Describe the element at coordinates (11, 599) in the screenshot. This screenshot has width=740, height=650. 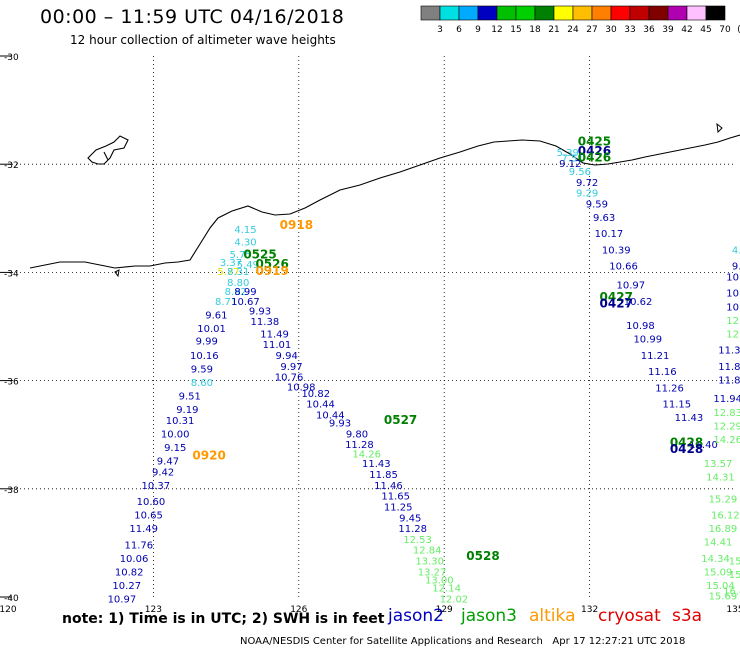
I see `lat-tick-label: -40` at that location.